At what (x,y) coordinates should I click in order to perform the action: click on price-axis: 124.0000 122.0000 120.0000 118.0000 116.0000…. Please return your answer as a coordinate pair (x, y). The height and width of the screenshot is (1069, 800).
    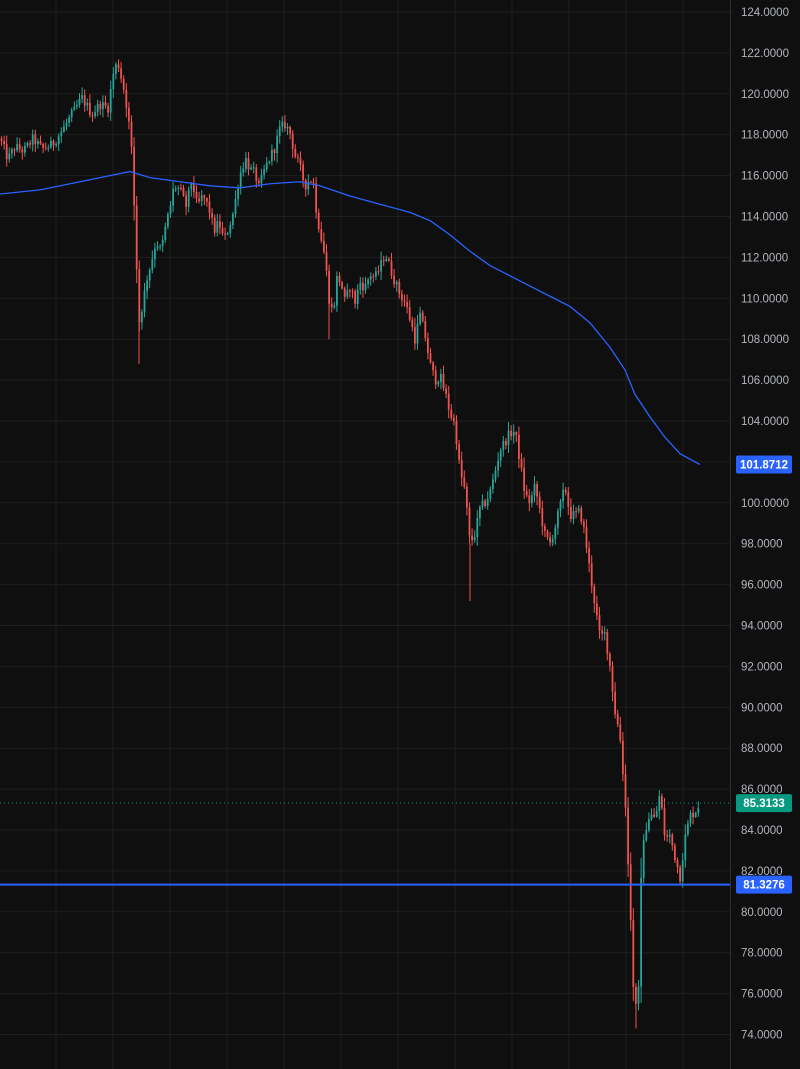
    Looking at the image, I should click on (765, 534).